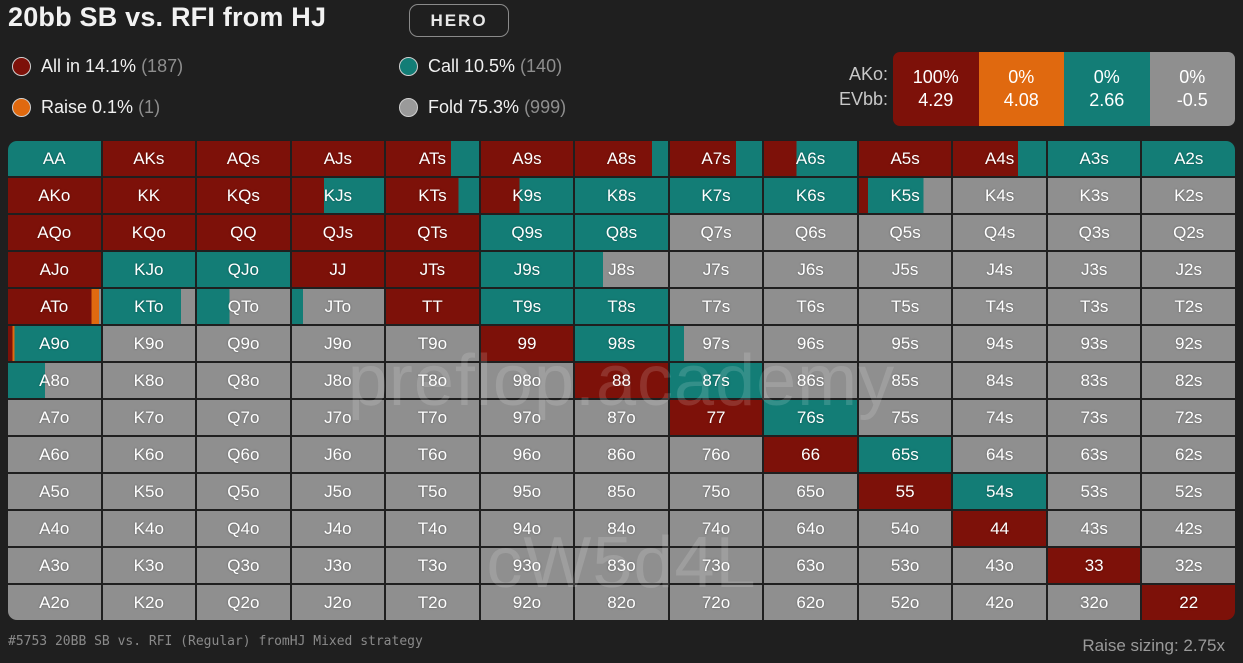 The image size is (1243, 663). Describe the element at coordinates (810, 491) in the screenshot. I see `hand-cell-65o: 65o` at that location.